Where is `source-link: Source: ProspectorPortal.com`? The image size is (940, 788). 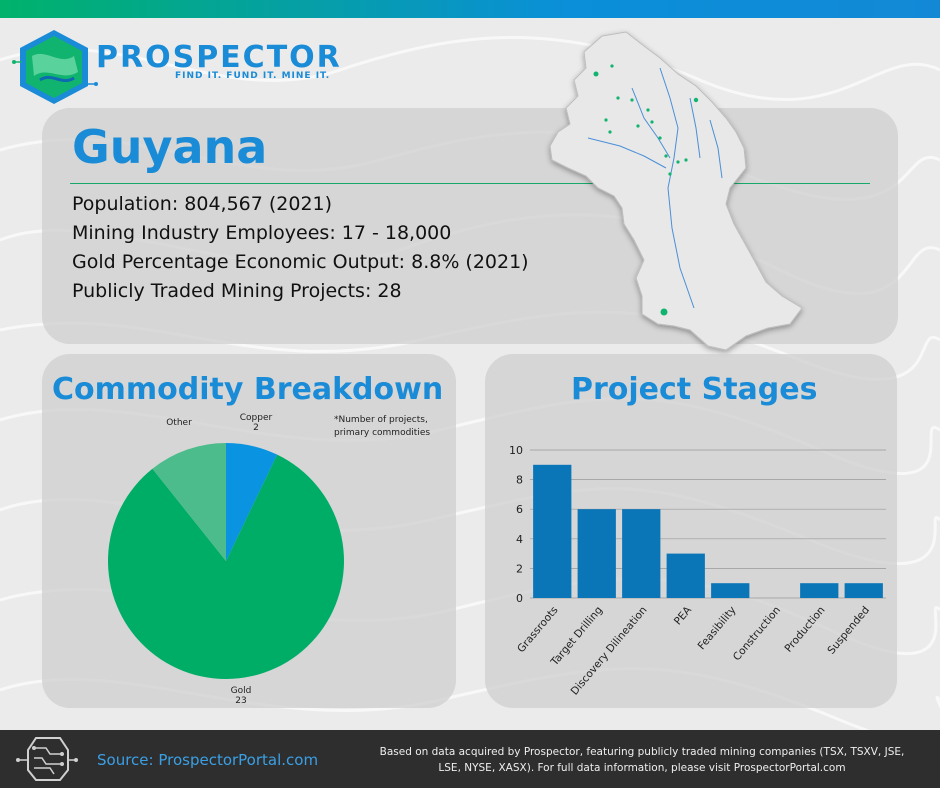
source-link: Source: ProspectorPortal.com is located at coordinates (208, 760).